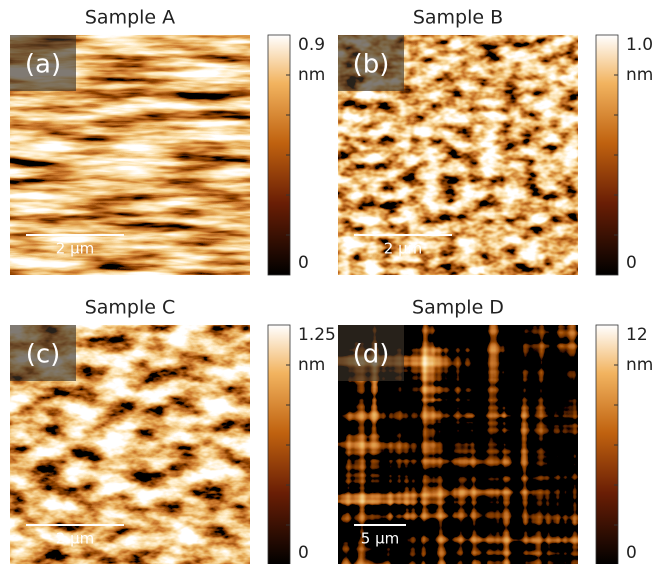 The width and height of the screenshot is (652, 564). I want to click on panel-label: (a), so click(43, 65).